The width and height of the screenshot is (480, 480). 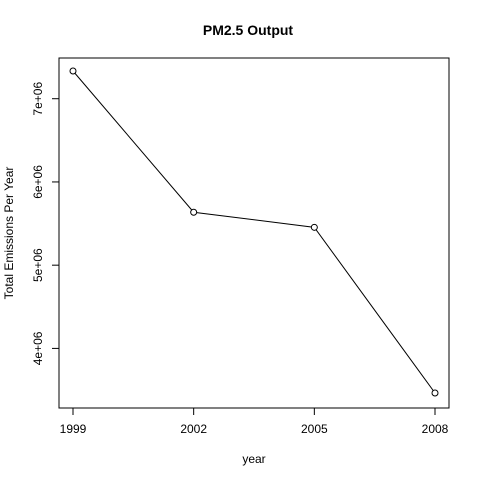 I want to click on x-tick-label: 2002, so click(x=193, y=429).